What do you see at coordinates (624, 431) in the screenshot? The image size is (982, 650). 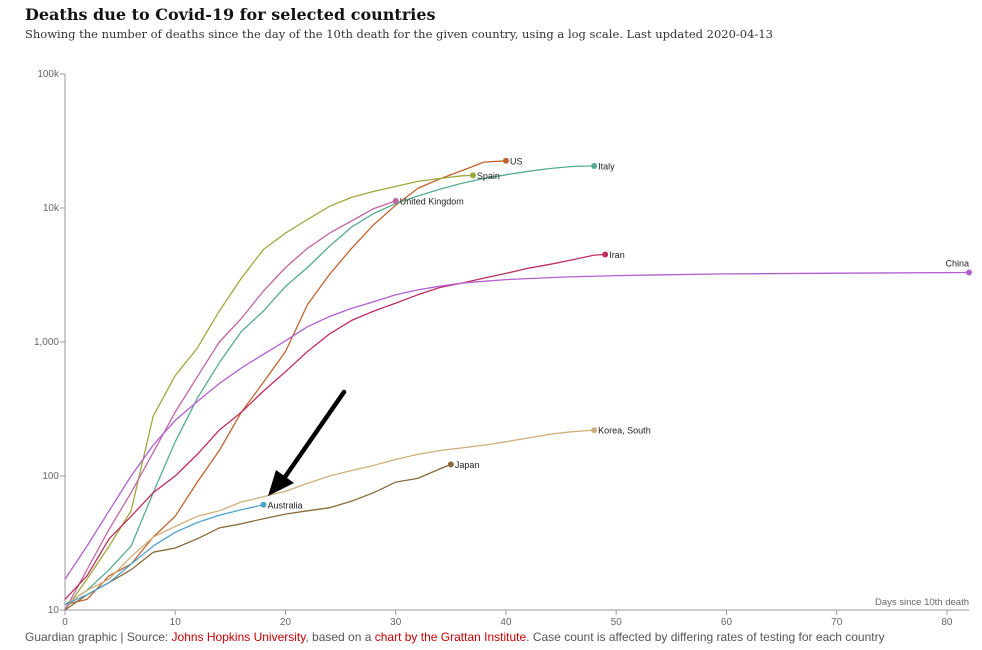 I see `series-label-korea-south: Korea, South` at bounding box center [624, 431].